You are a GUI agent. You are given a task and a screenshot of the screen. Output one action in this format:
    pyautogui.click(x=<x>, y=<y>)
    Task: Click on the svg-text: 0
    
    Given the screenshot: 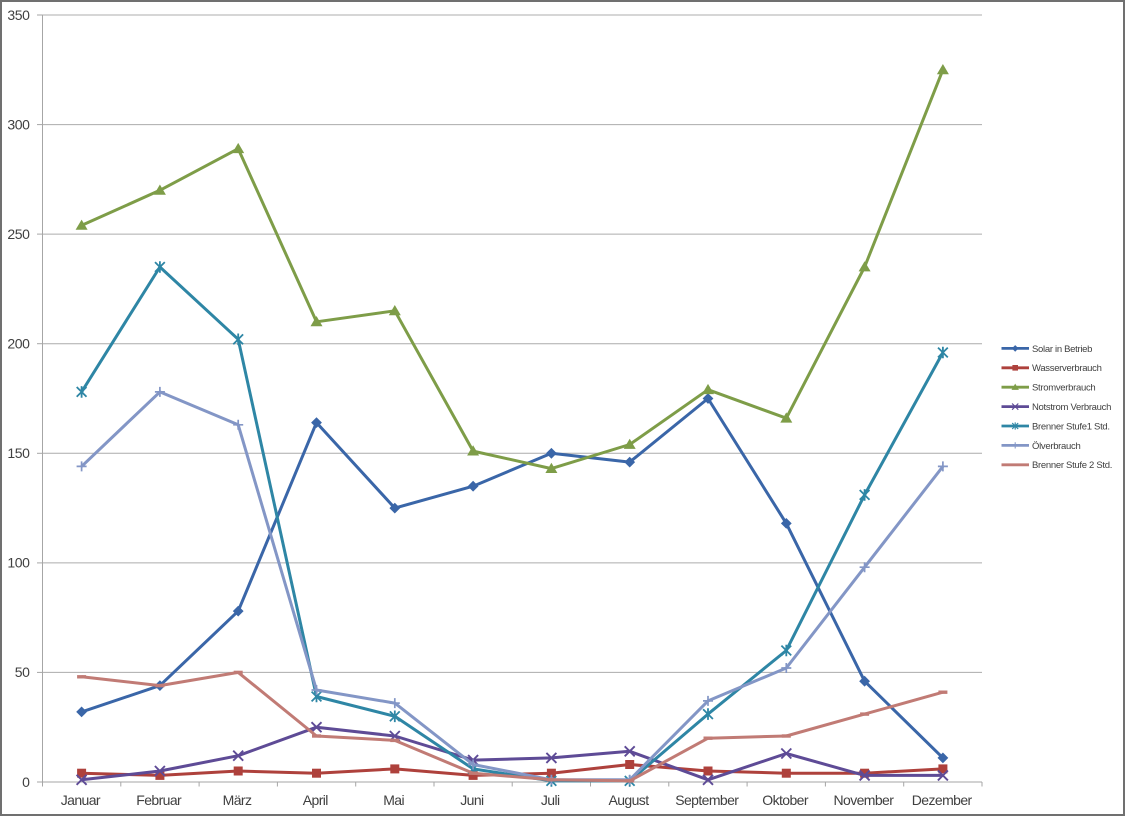 What is the action you would take?
    pyautogui.click(x=26, y=782)
    